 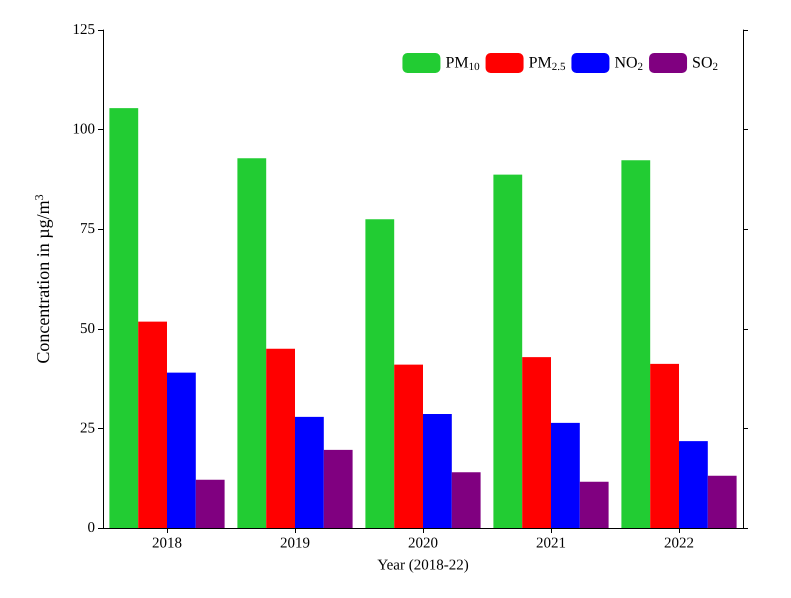 What do you see at coordinates (423, 566) in the screenshot?
I see `x-axis-title: Year (2018-22)` at bounding box center [423, 566].